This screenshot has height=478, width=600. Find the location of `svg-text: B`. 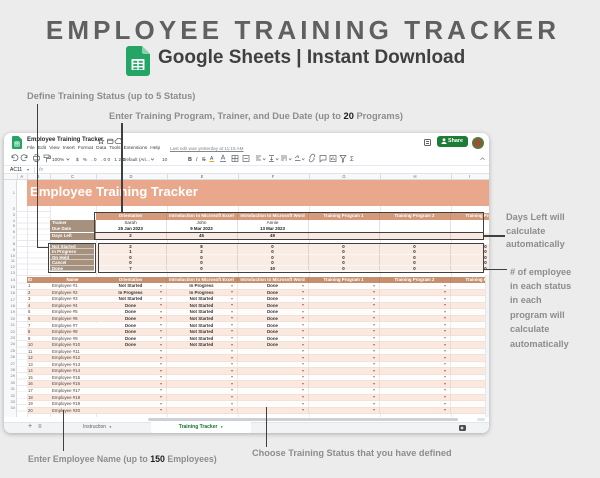

svg-text: B is located at coordinates (190, 160).